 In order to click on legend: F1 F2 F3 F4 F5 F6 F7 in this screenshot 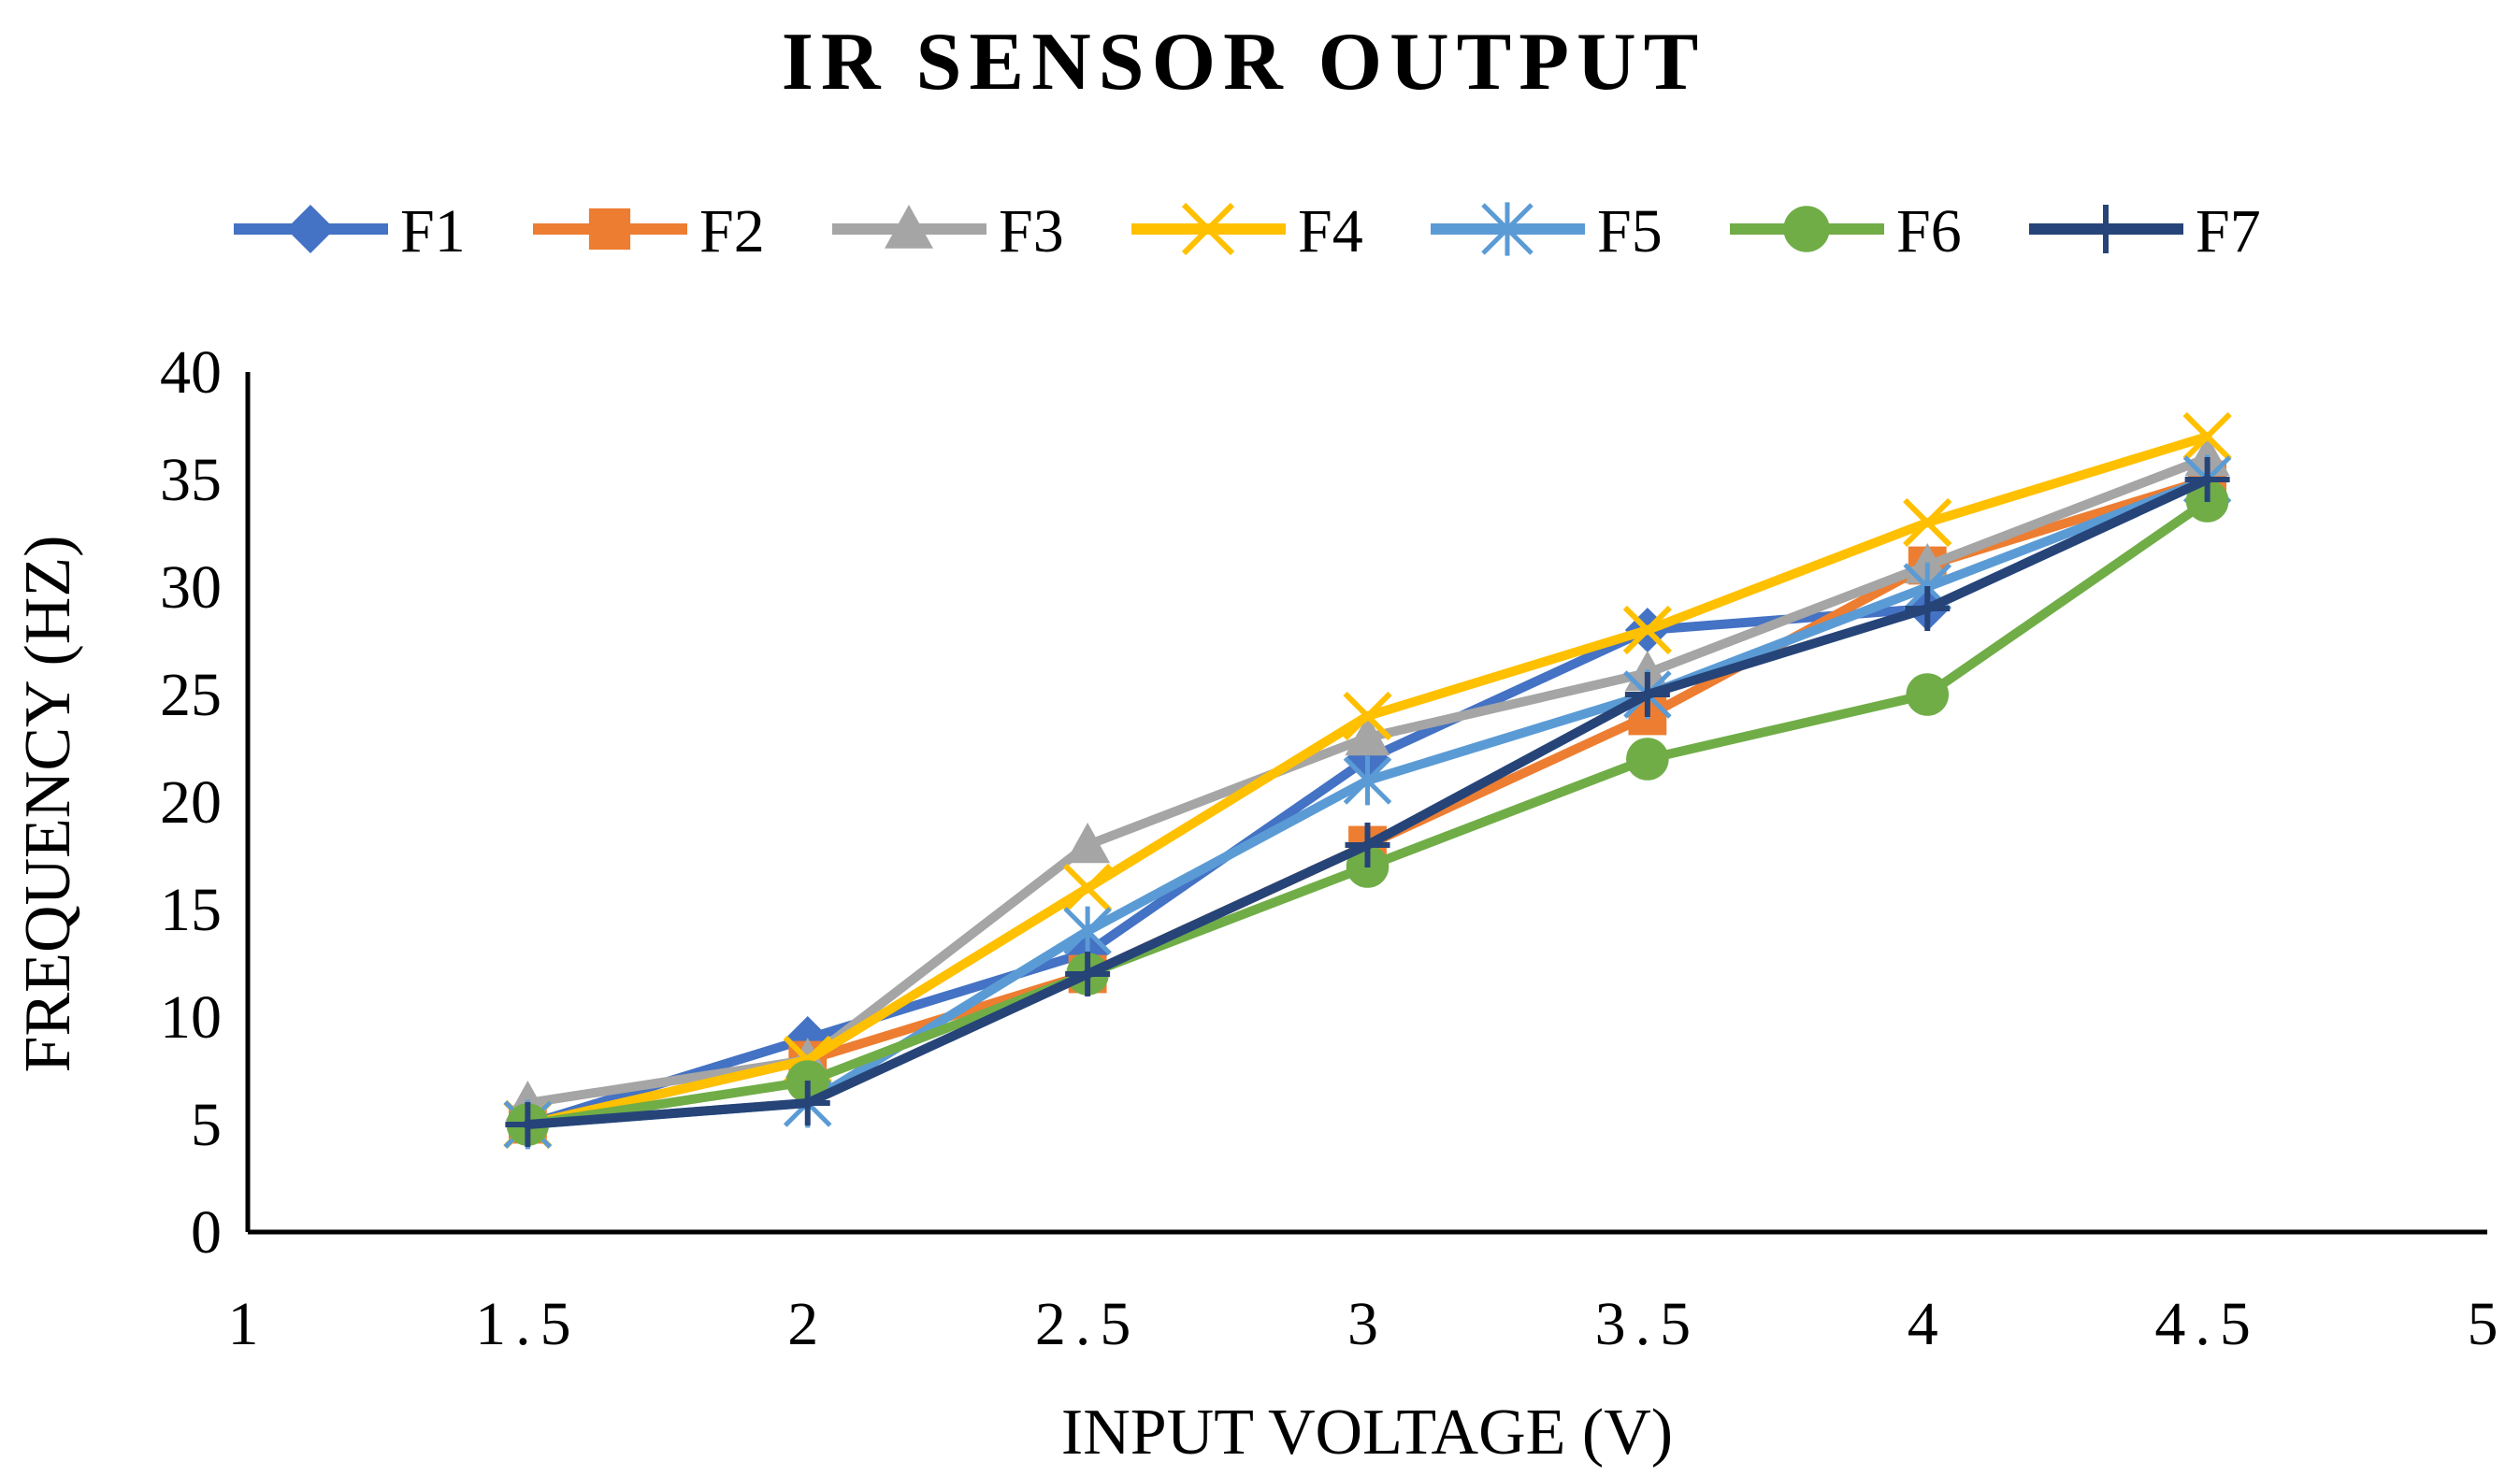, I will do `click(1247, 231)`.